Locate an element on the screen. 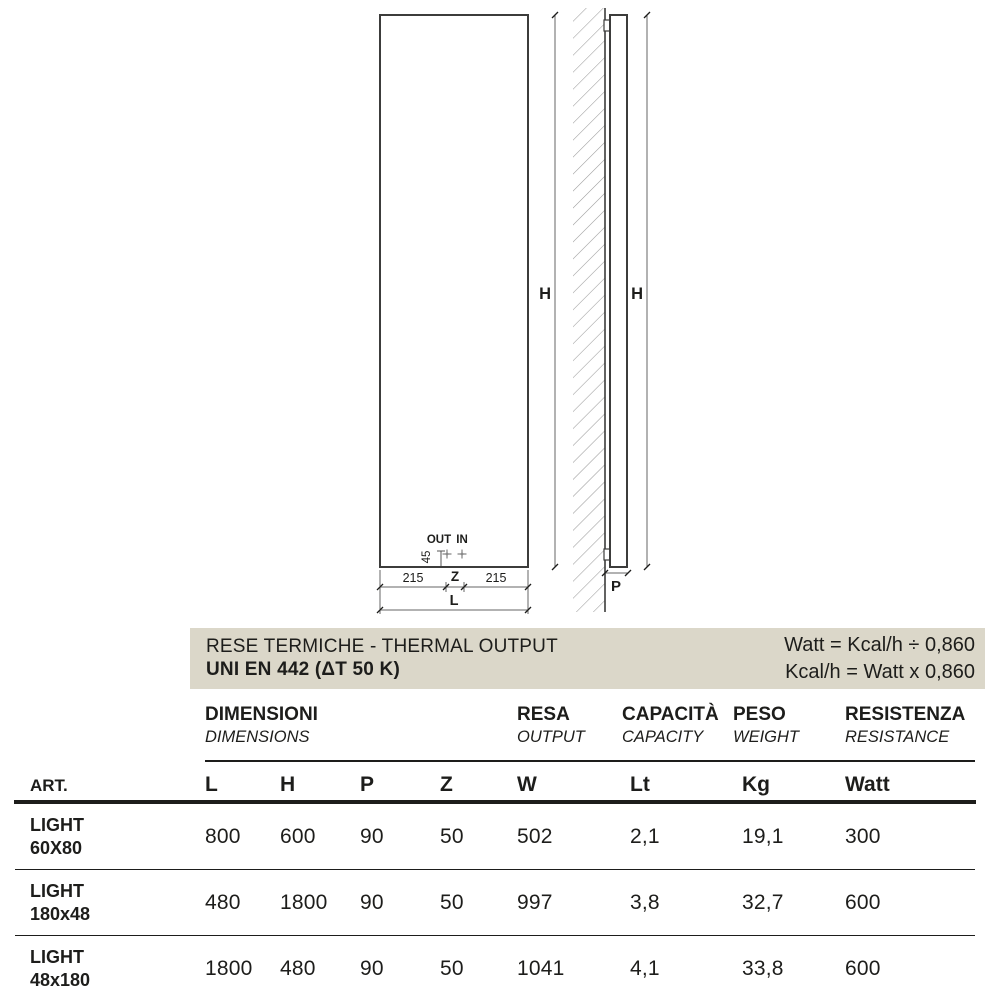  cell-lt: 2,1 is located at coordinates (645, 836).